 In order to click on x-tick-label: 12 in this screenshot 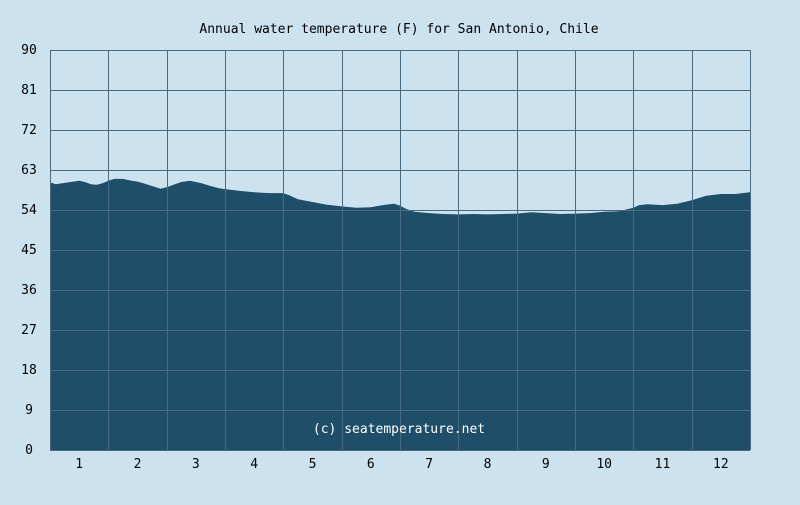, I will do `click(721, 464)`.